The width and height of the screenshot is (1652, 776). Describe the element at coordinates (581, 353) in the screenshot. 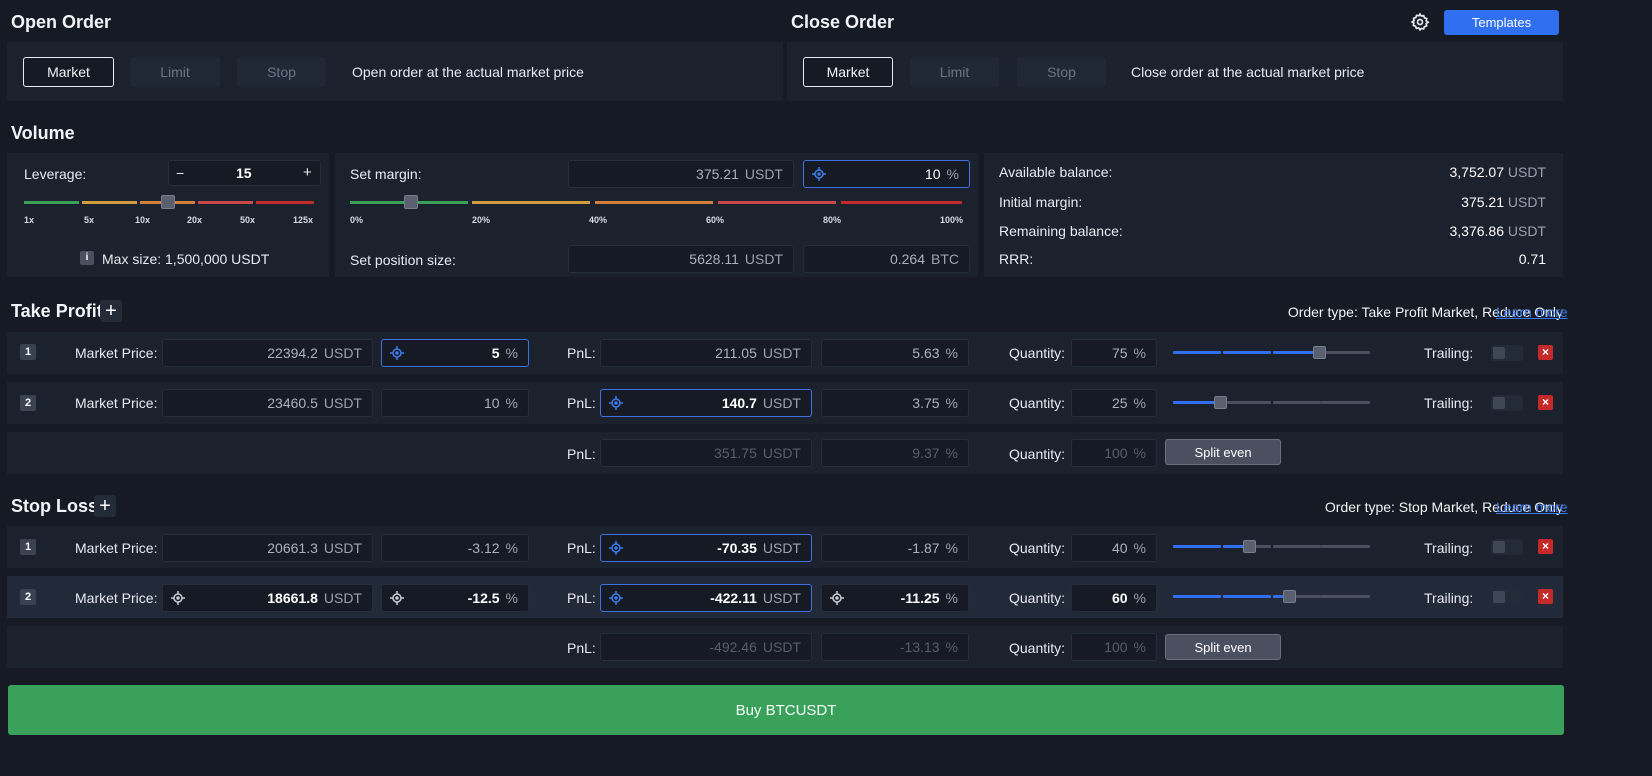

I see `pnl-label: PnL:` at that location.